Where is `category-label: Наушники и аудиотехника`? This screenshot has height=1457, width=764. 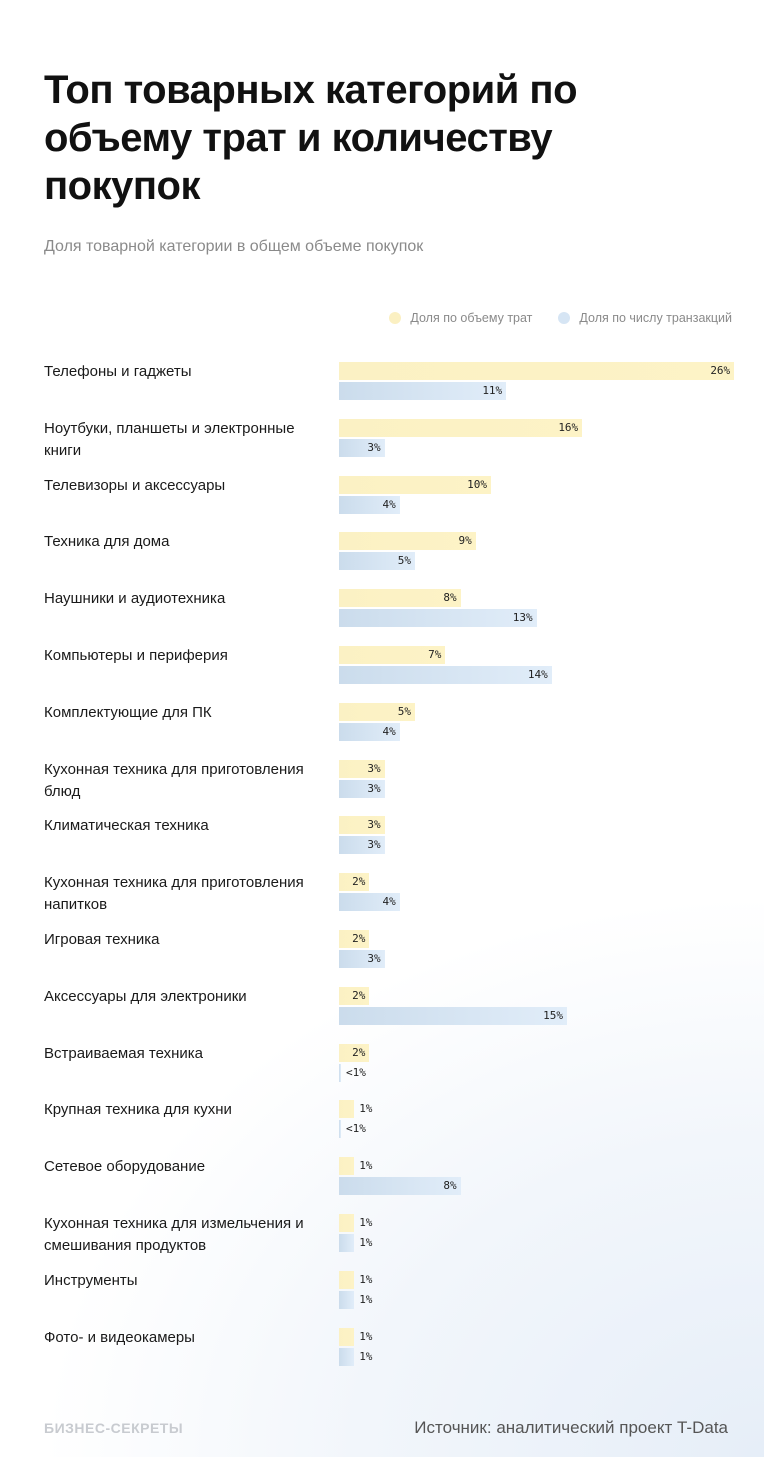
category-label: Наушники и аудиотехника is located at coordinates (135, 599).